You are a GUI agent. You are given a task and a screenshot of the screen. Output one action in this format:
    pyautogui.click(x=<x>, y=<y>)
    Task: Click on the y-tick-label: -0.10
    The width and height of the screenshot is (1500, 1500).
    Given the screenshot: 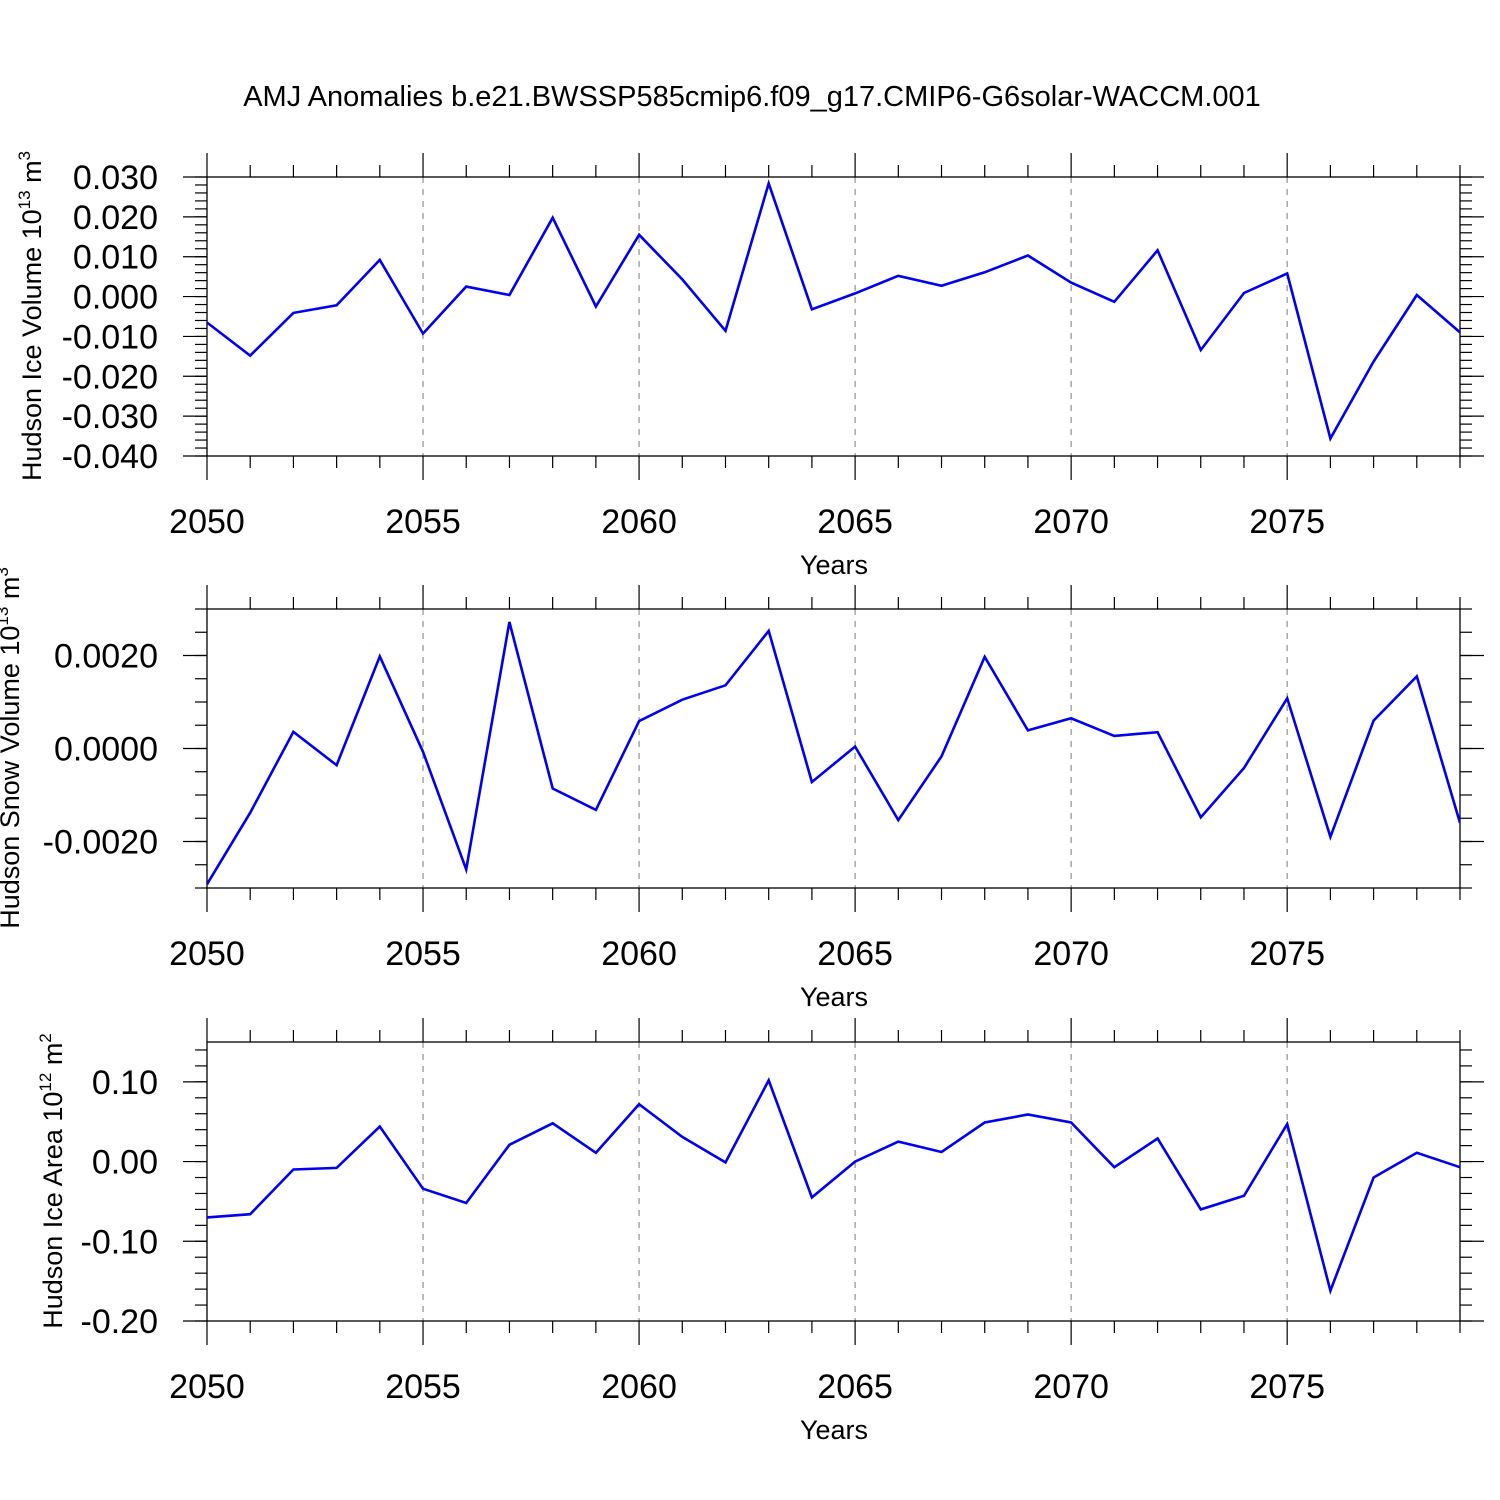 What is the action you would take?
    pyautogui.click(x=120, y=1242)
    